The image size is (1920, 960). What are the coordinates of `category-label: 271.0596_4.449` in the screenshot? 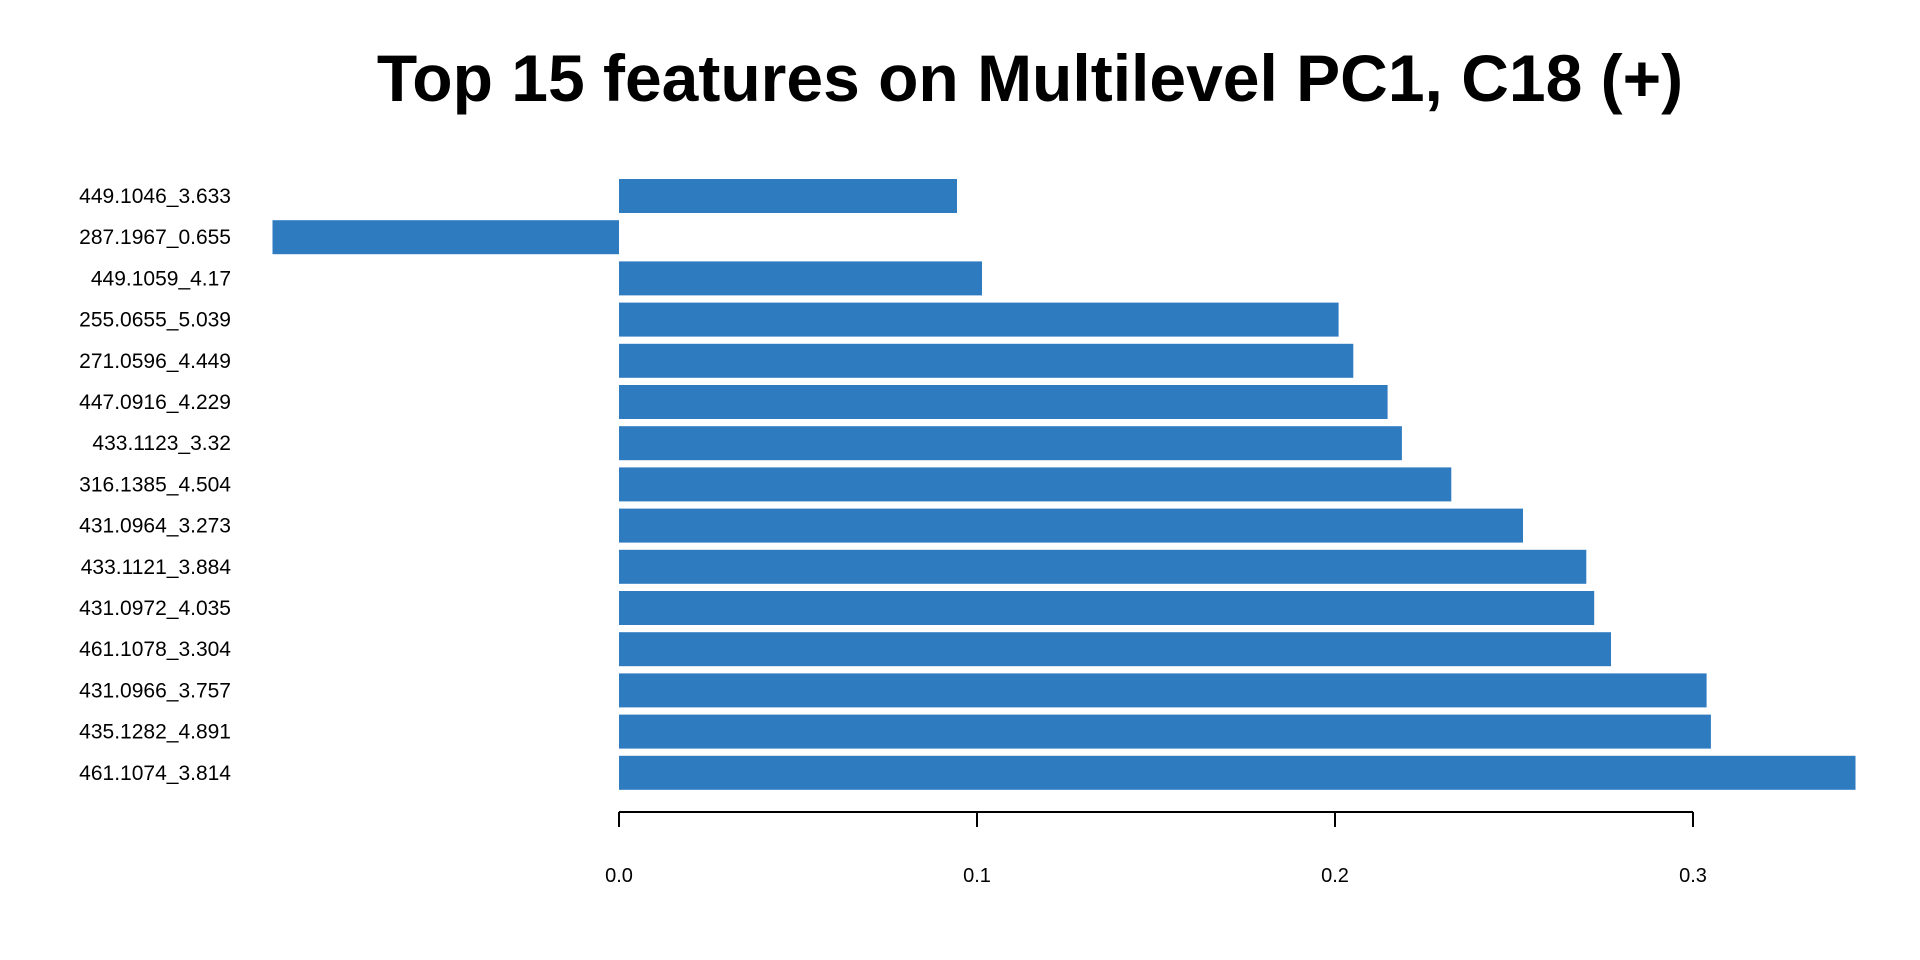 It's located at (155, 361).